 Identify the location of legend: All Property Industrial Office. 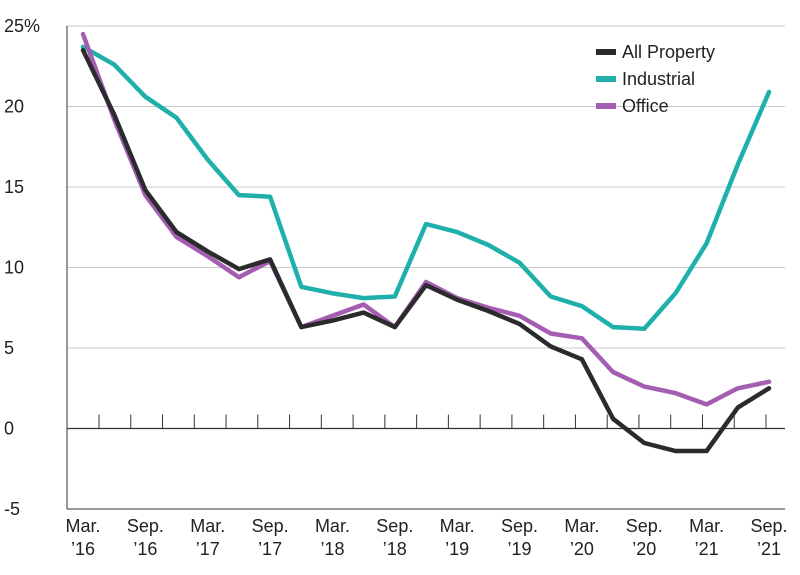
(655, 79).